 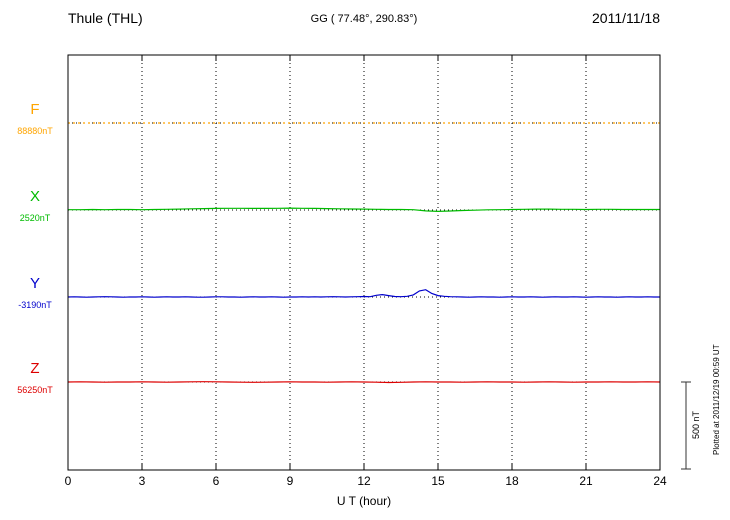 What do you see at coordinates (35, 368) in the screenshot?
I see `series-label-z: Z` at bounding box center [35, 368].